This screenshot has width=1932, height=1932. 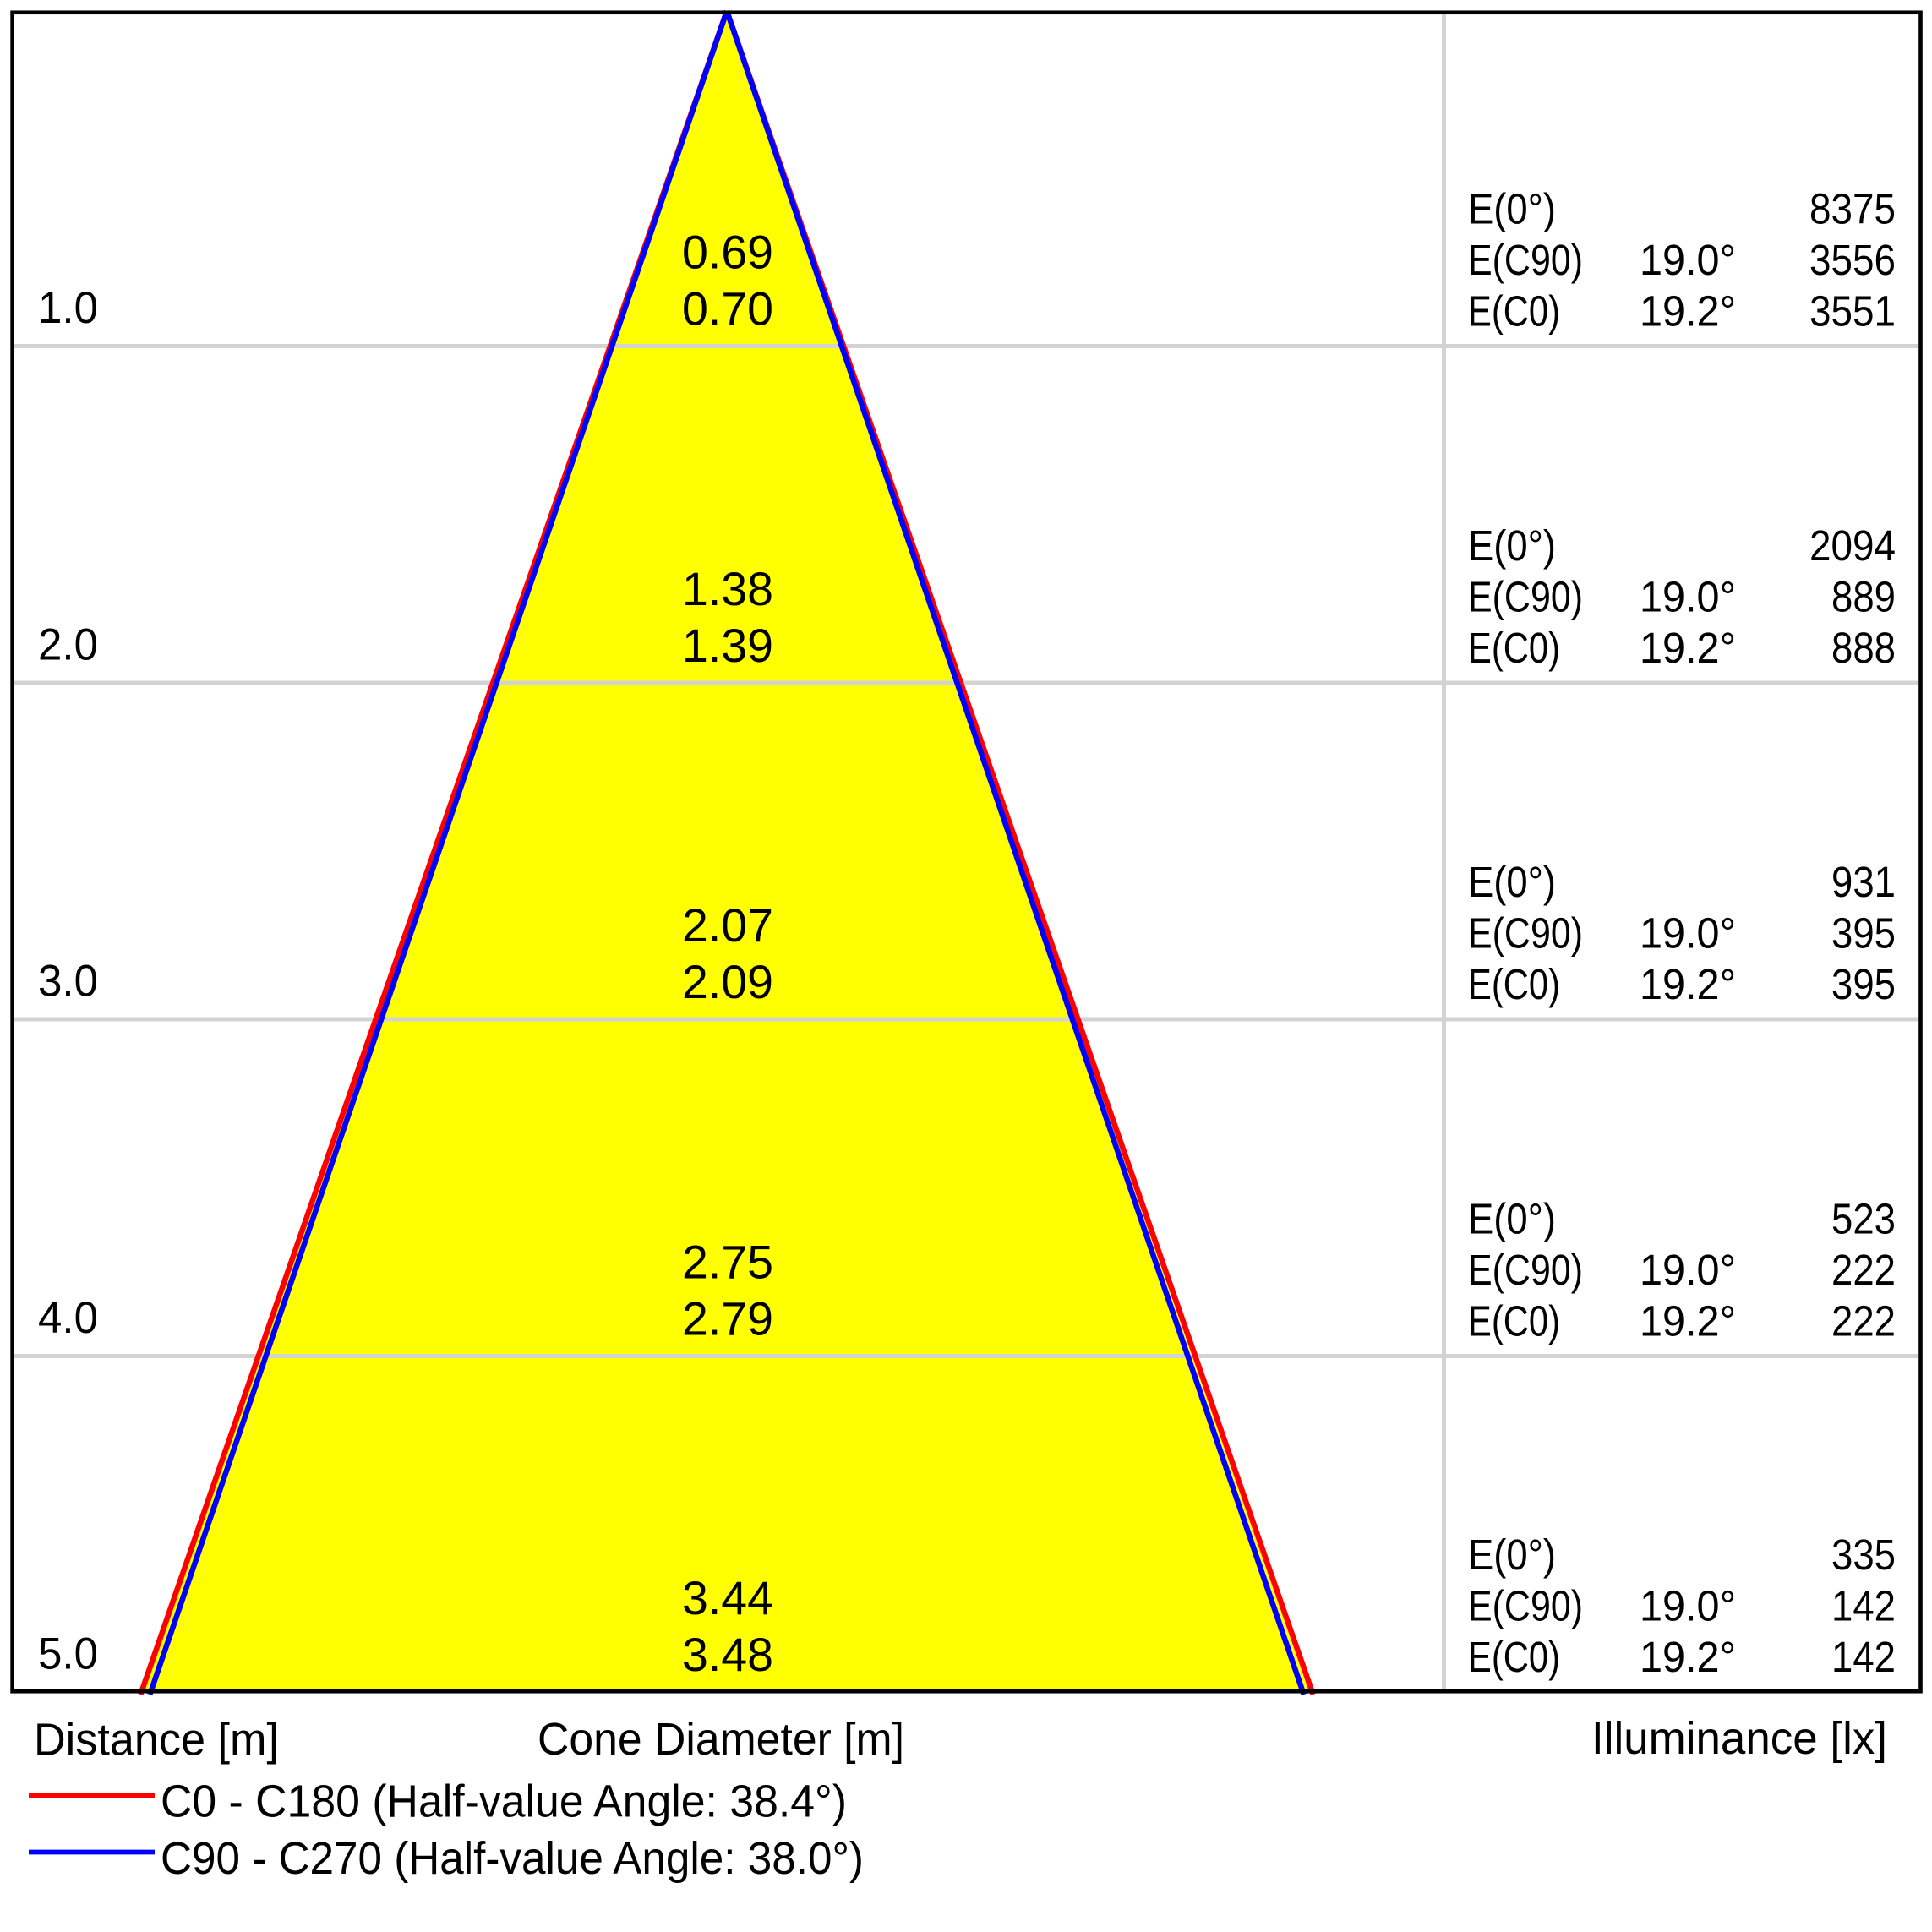 I want to click on svg-text: 3.44, so click(x=727, y=1597).